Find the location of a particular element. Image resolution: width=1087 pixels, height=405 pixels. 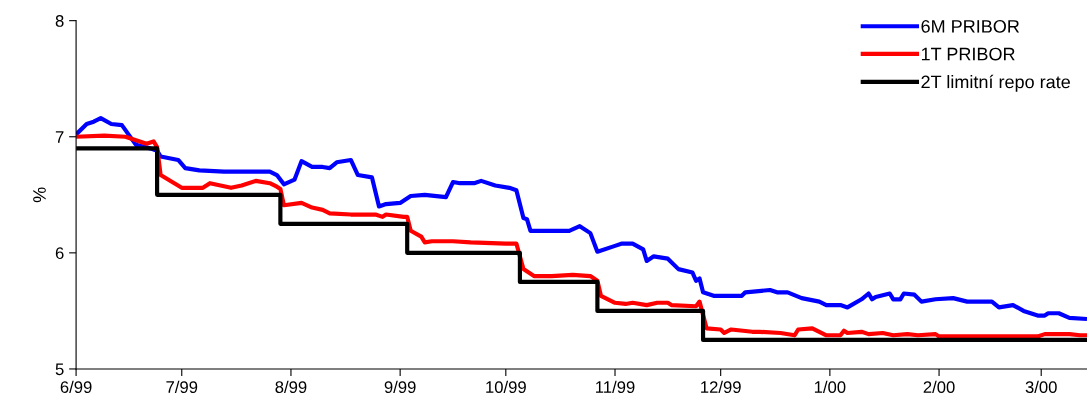

x-tick-label: 9/99 is located at coordinates (400, 386).